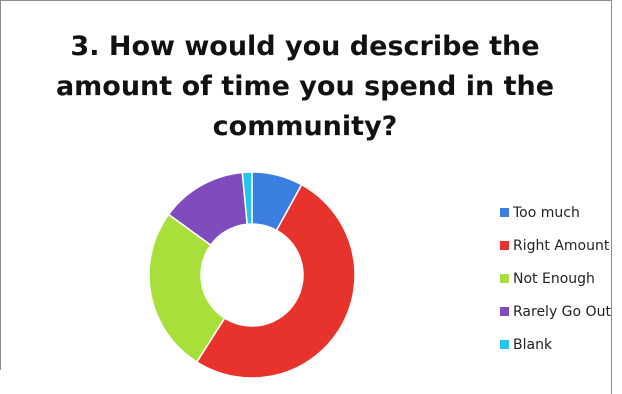  I want to click on legend-item-rarely-go-out: Rarely Go Out, so click(555, 311).